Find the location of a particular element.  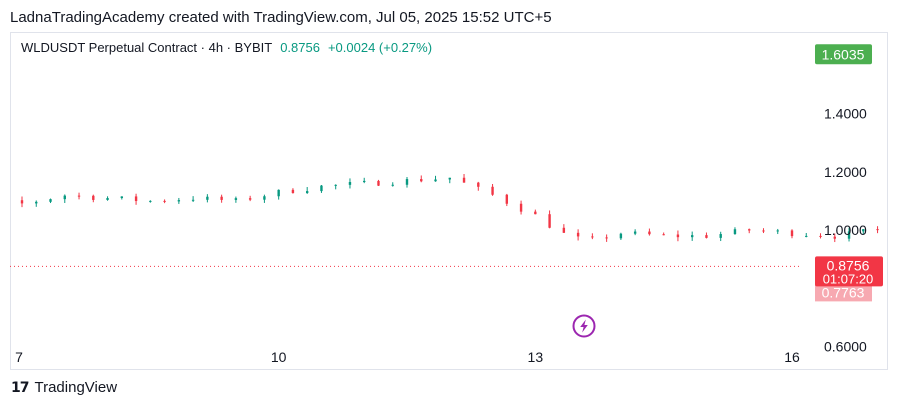

brand-name: TradingView is located at coordinates (76, 387).